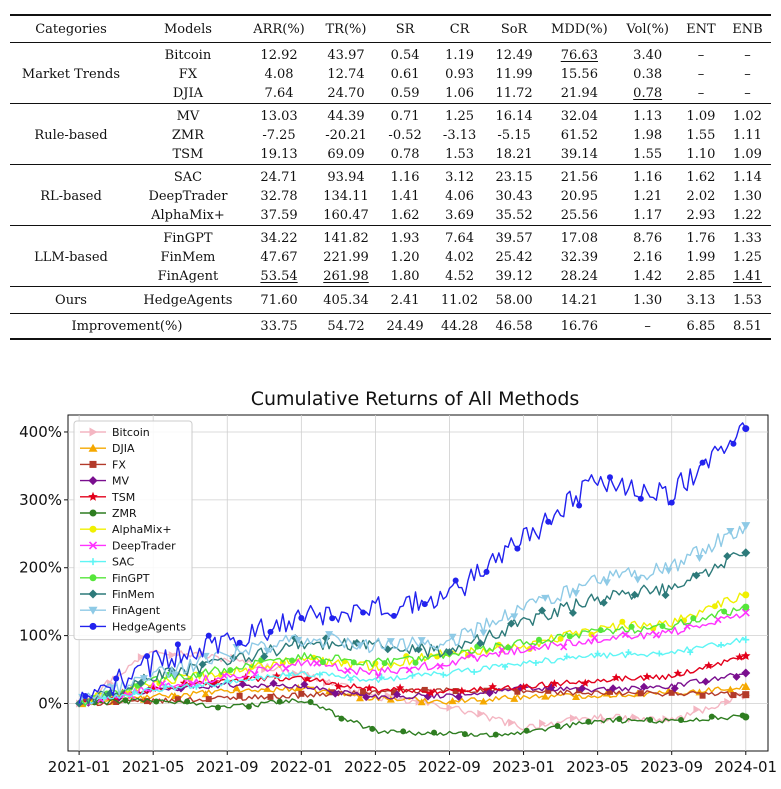 Image resolution: width=781 pixels, height=789 pixels. What do you see at coordinates (648, 135) in the screenshot?
I see `value-cell: 1.98` at bounding box center [648, 135].